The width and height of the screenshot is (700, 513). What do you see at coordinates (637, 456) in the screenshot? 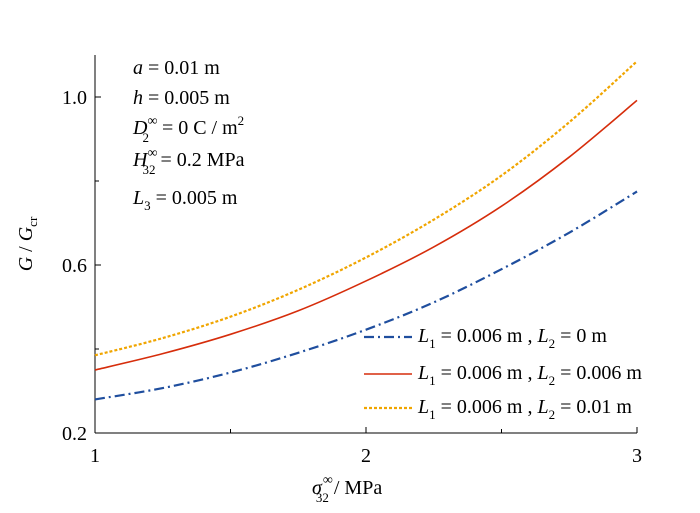
I see `x-tick-label: 3` at bounding box center [637, 456].